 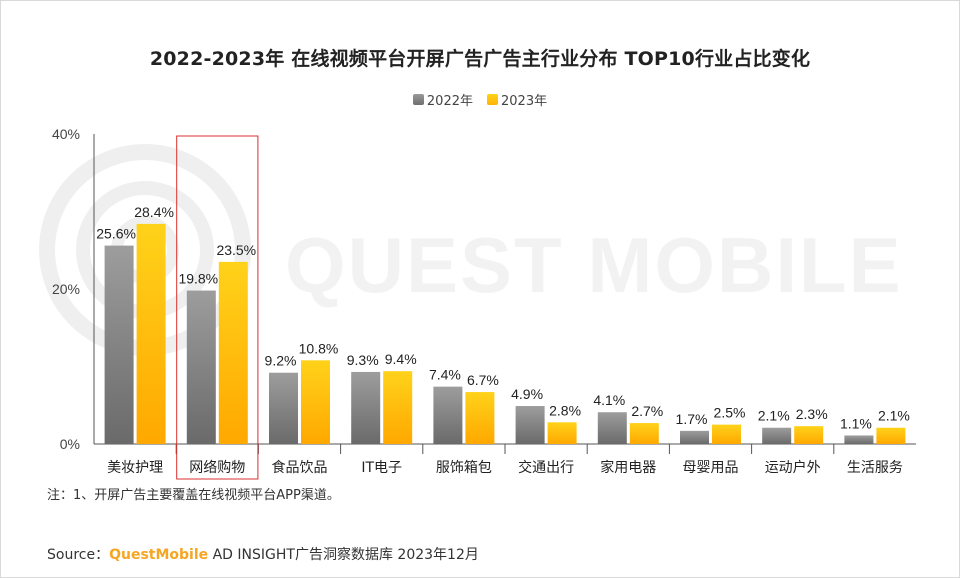 I want to click on y-tick-label: 20%, so click(x=66, y=289).